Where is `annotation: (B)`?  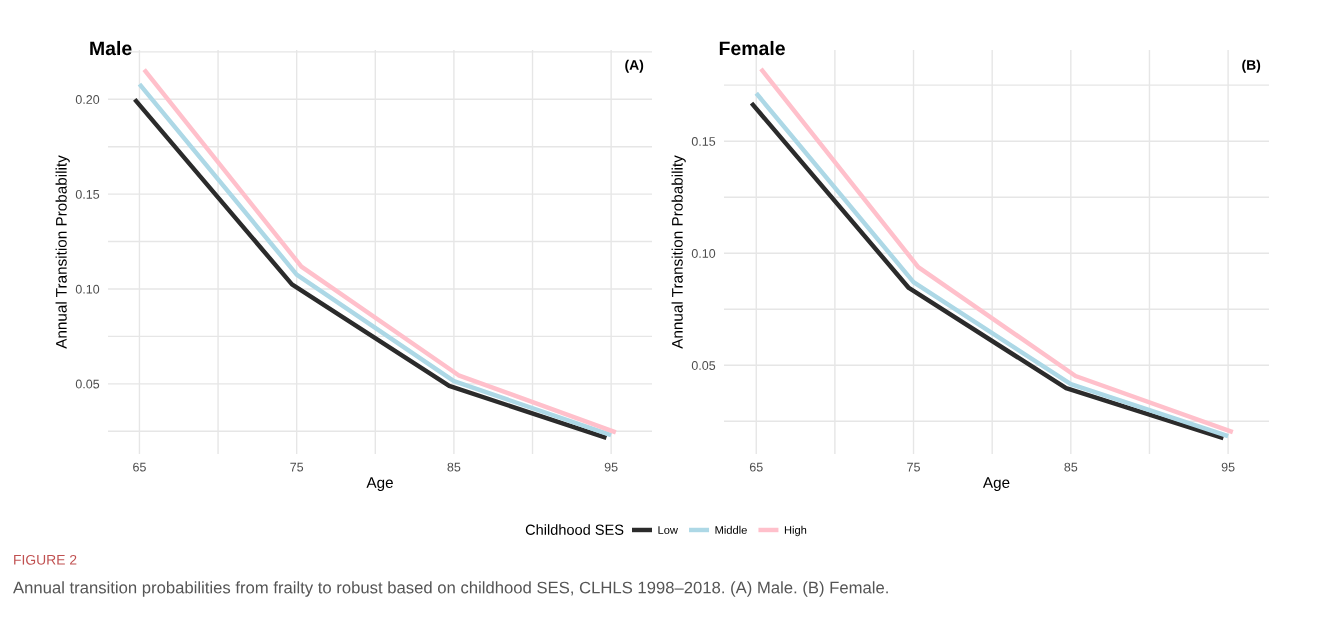
annotation: (B) is located at coordinates (1251, 66).